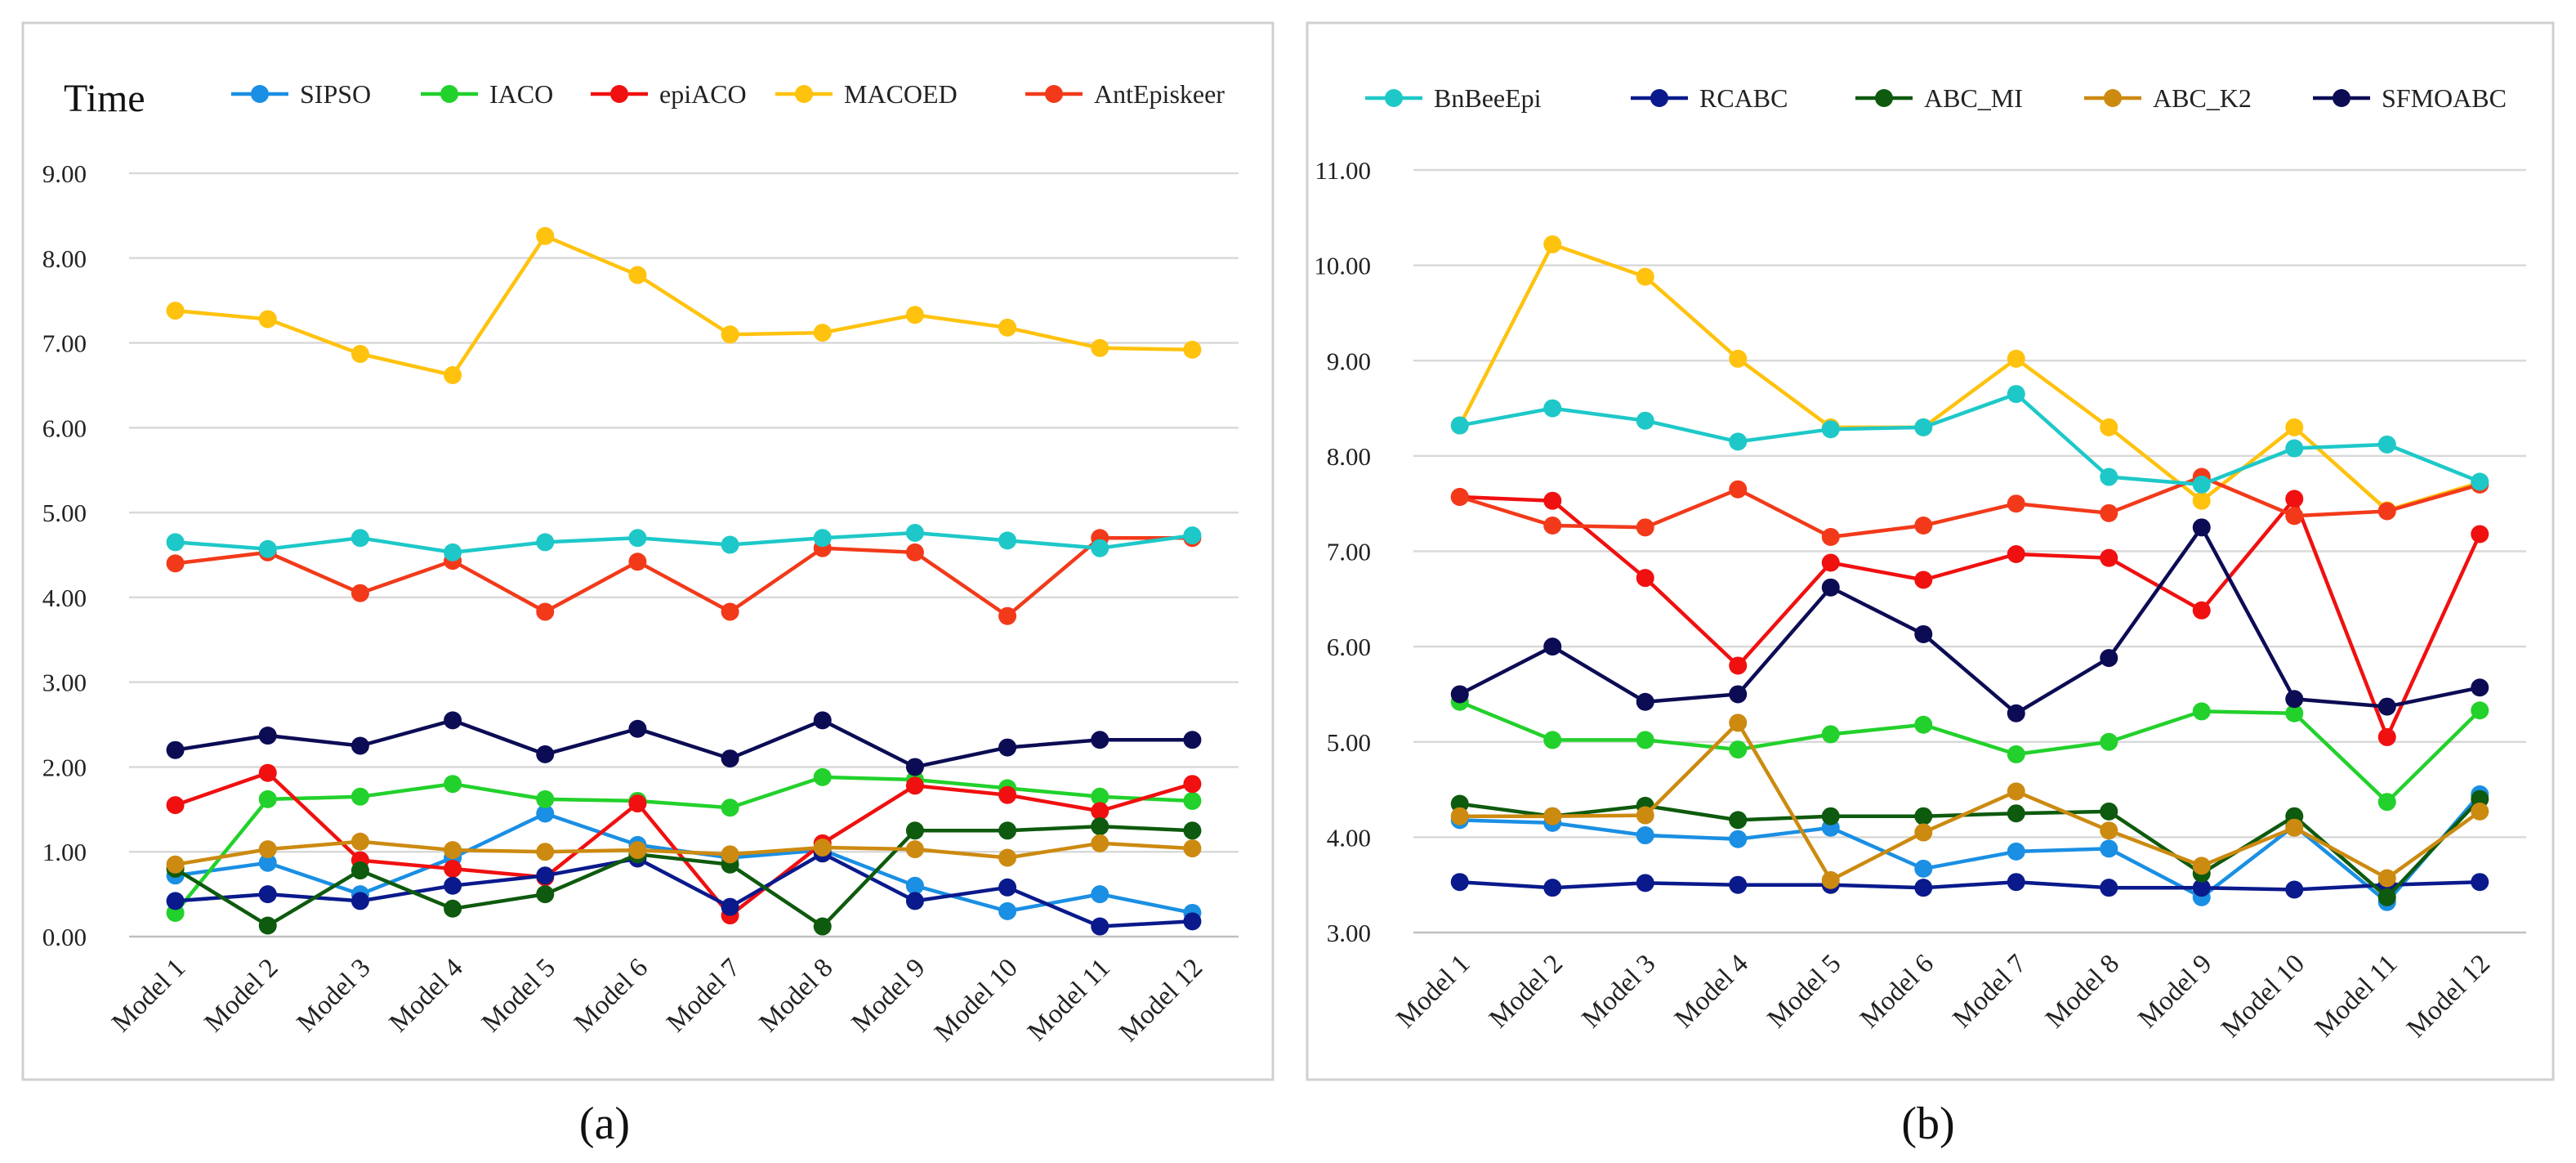  Describe the element at coordinates (487, 94) in the screenshot. I see `legend-item: IACO` at that location.